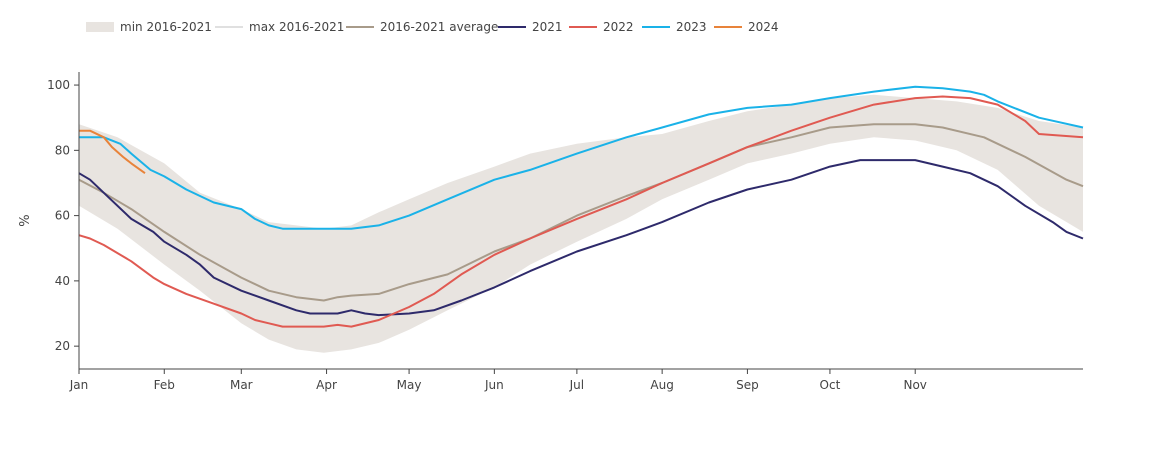 The width and height of the screenshot is (1163, 450). I want to click on y-tick-label: 100, so click(58, 85).